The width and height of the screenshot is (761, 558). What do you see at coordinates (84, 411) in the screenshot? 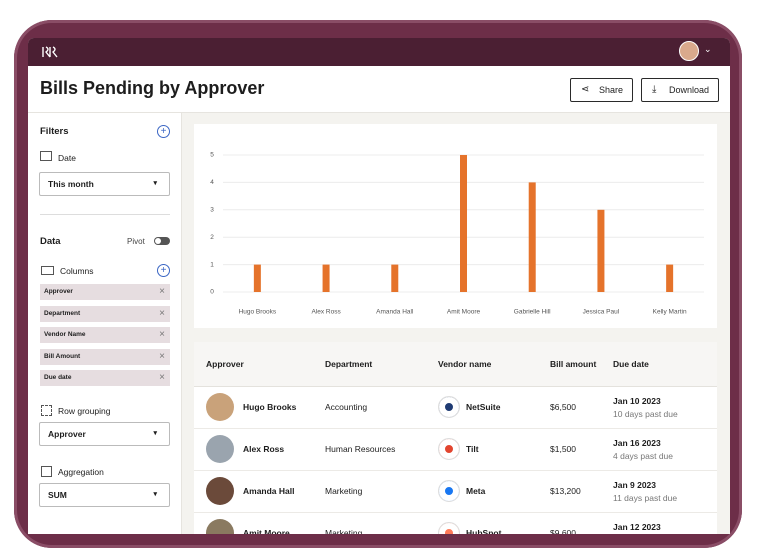
I see `row-grouping-label: Row grouping` at bounding box center [84, 411].